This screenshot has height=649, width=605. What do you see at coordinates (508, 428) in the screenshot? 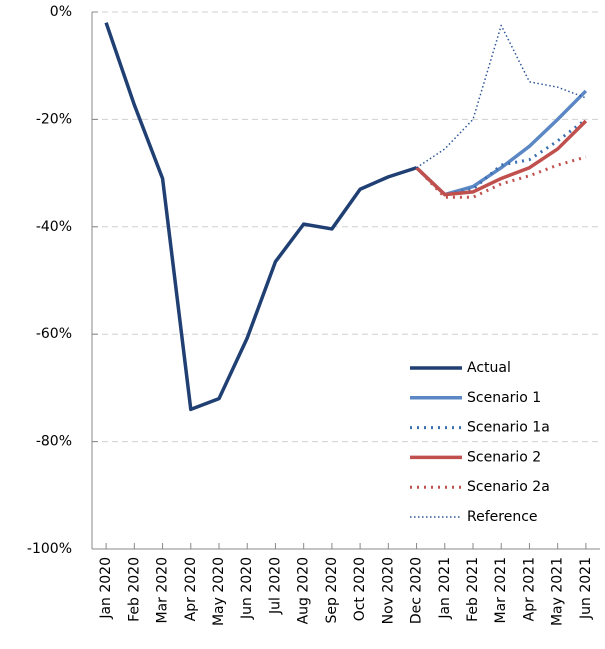
I see `legend-label: Scenario 1a` at bounding box center [508, 428].